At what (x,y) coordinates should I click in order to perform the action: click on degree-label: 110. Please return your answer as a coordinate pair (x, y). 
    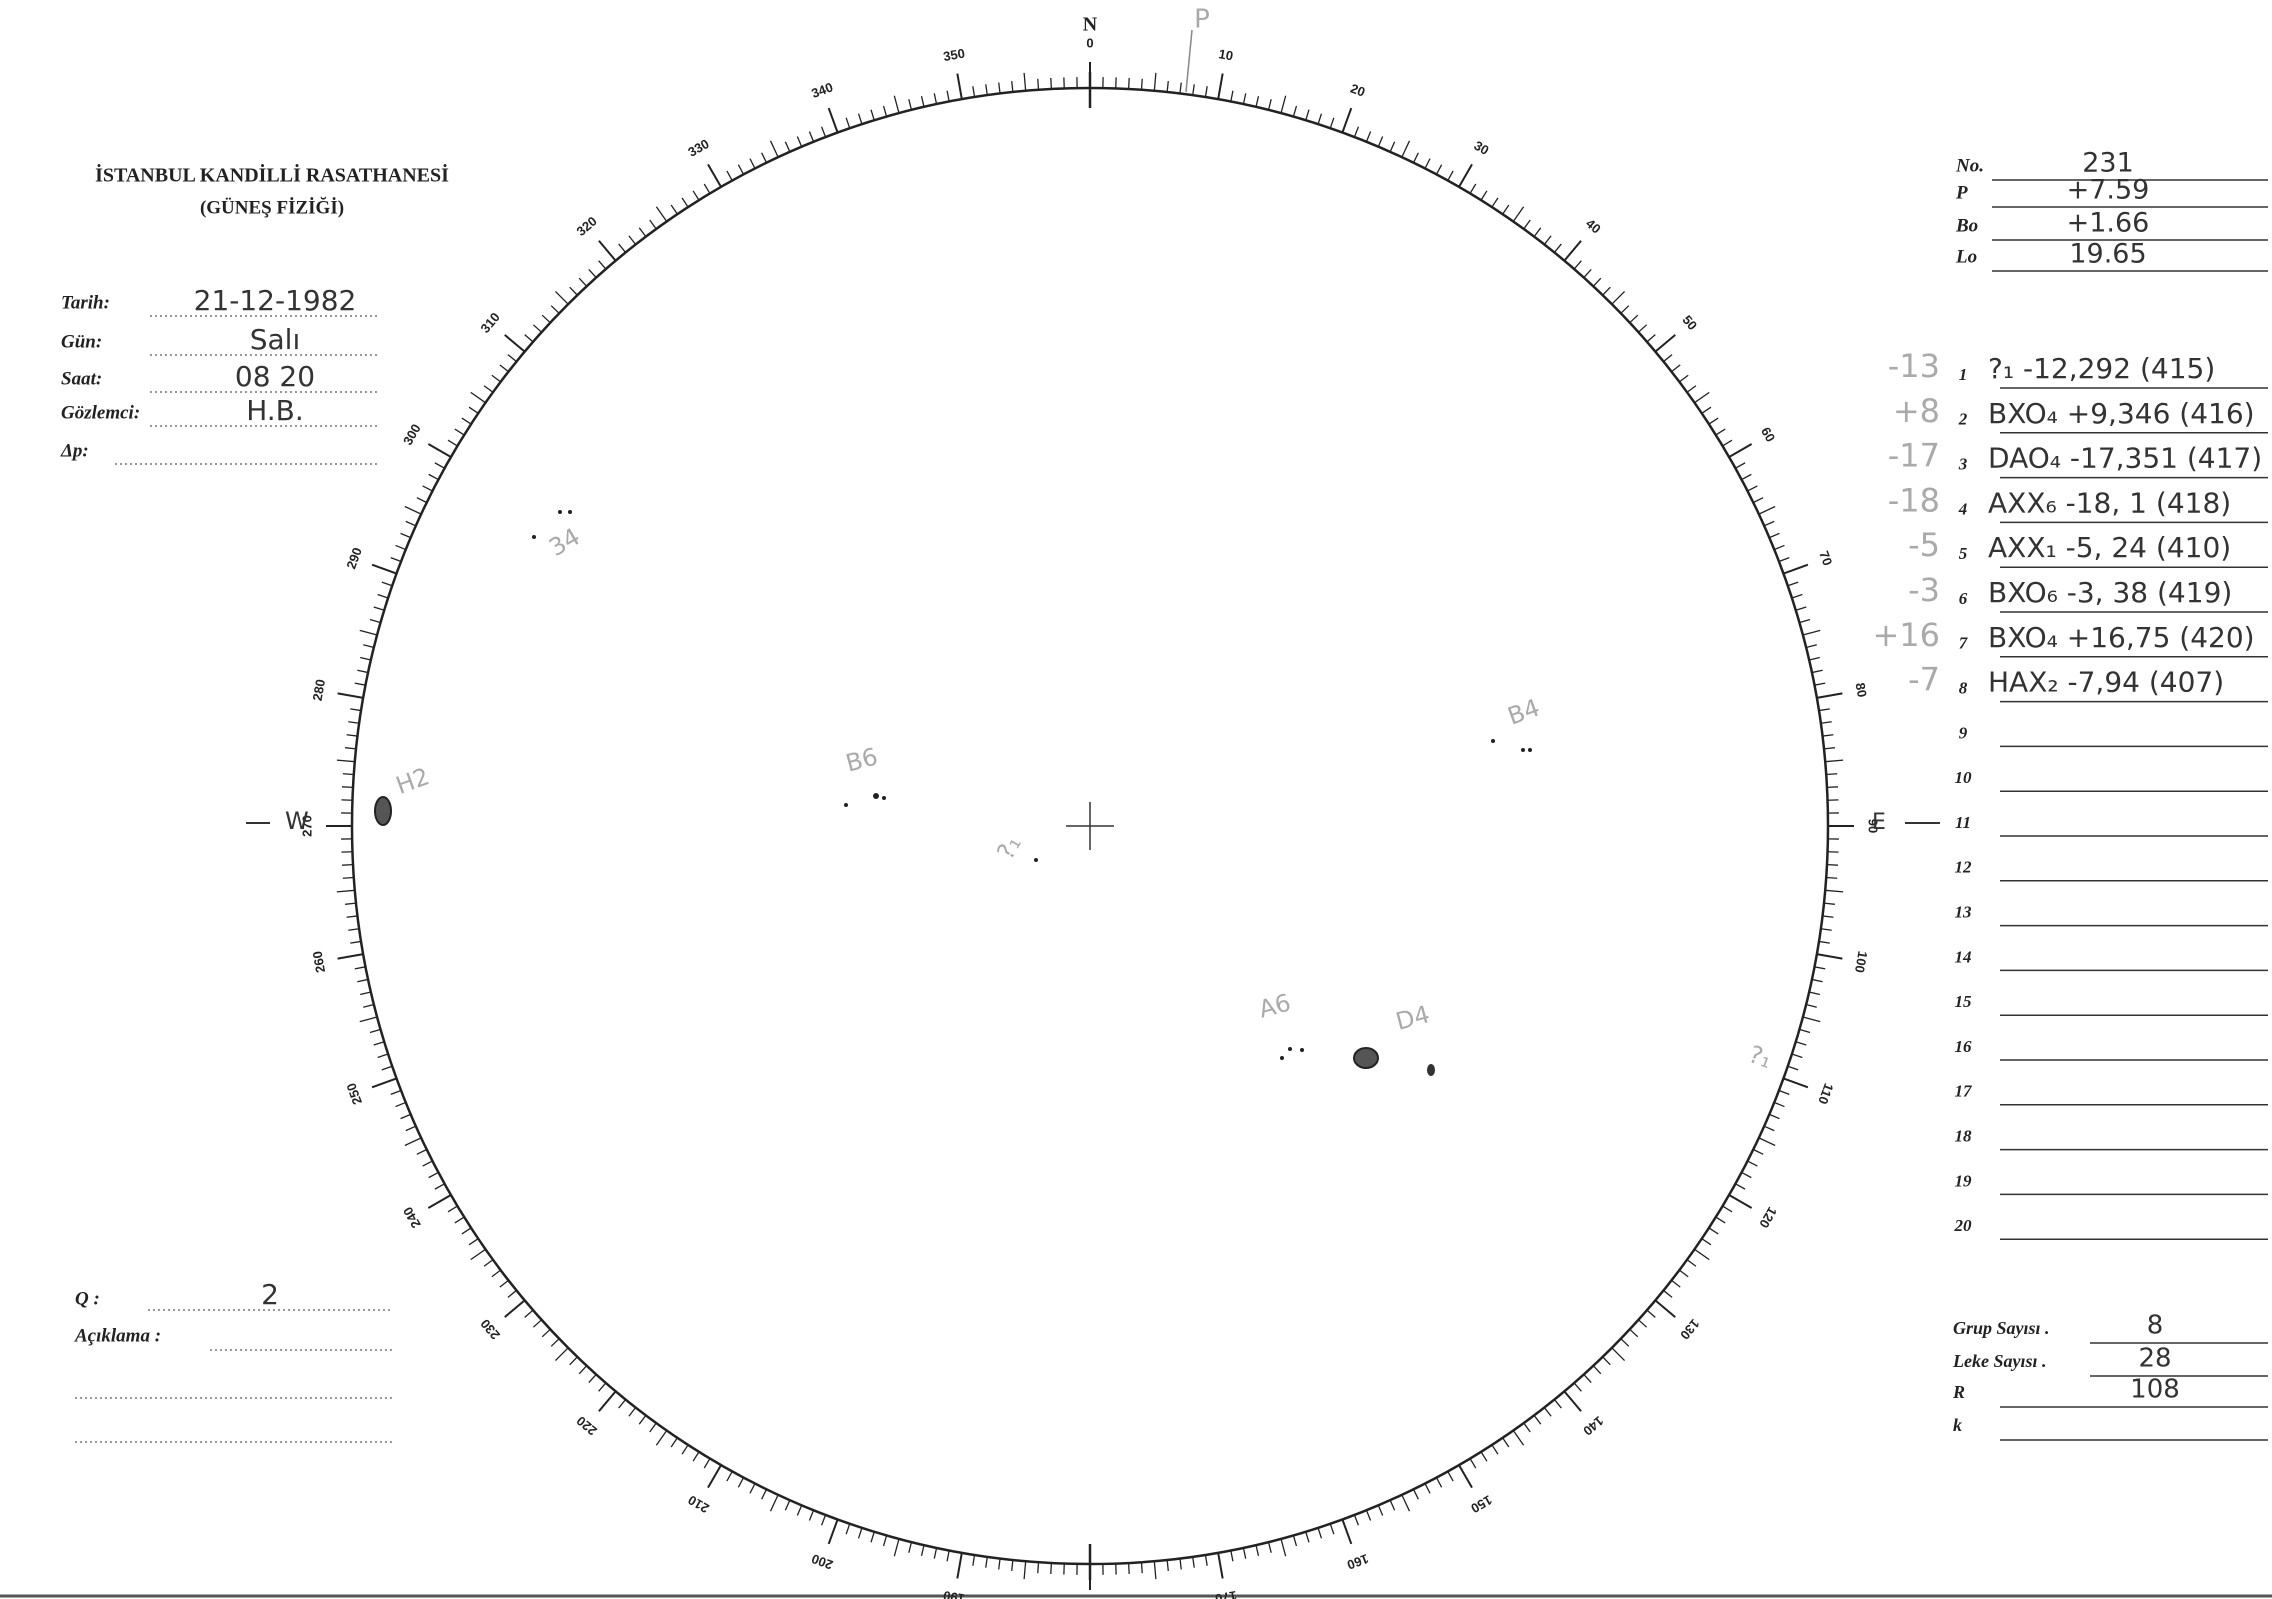
    Looking at the image, I should click on (1825, 1093).